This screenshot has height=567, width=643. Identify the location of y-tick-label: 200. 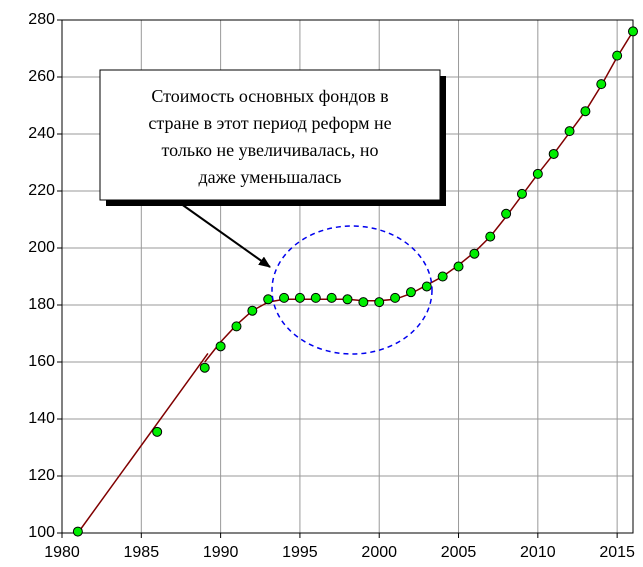
(41, 247).